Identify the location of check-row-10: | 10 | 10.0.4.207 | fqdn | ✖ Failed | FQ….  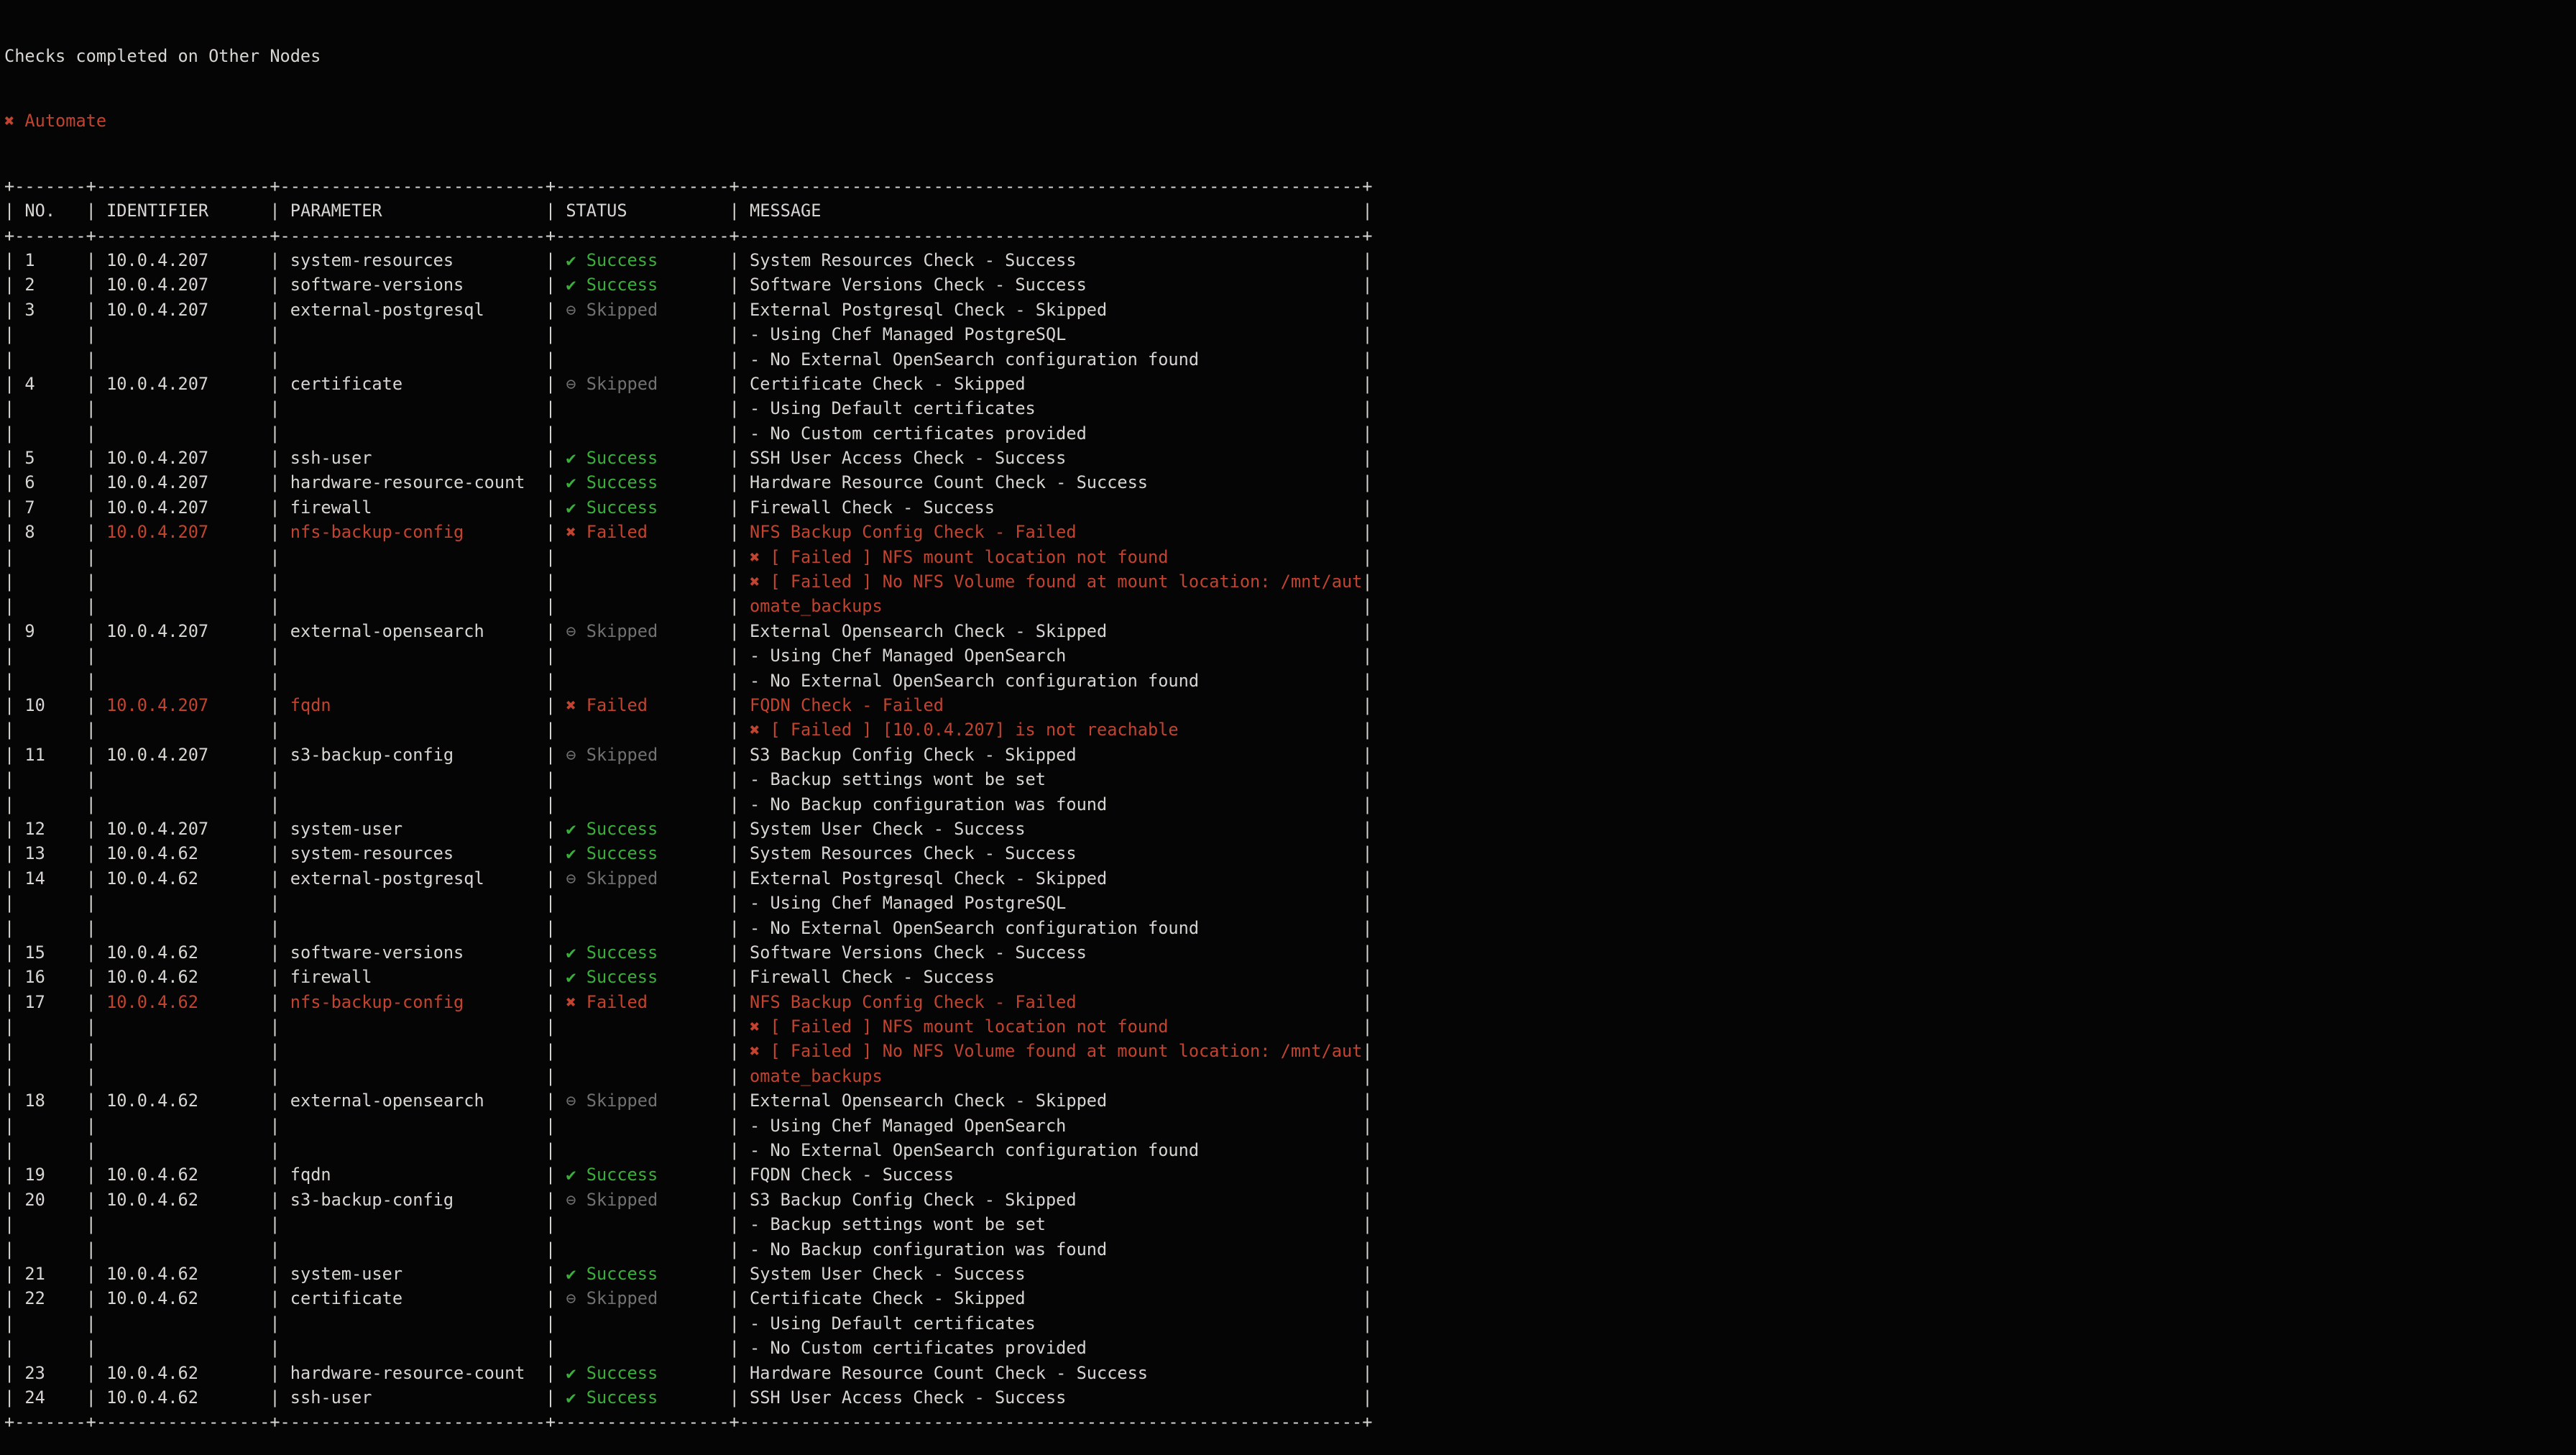
(1290, 705).